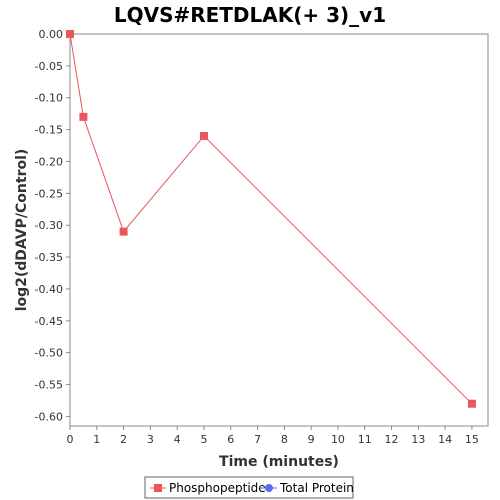 The height and width of the screenshot is (500, 500). What do you see at coordinates (445, 439) in the screenshot?
I see `x-tick-label: 14` at bounding box center [445, 439].